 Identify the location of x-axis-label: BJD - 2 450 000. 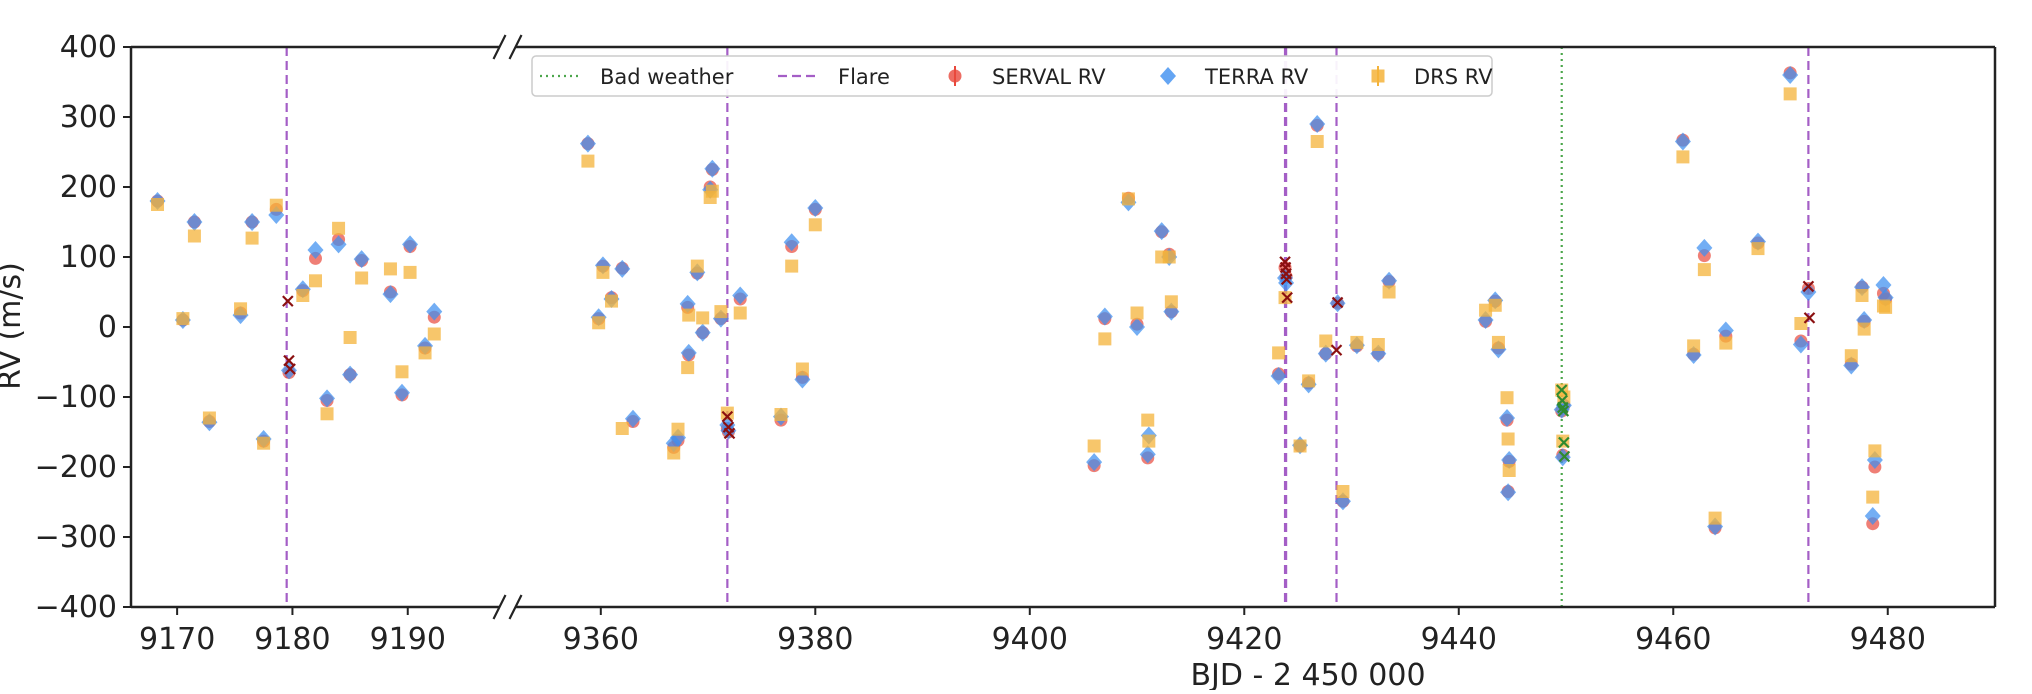
(1307, 674).